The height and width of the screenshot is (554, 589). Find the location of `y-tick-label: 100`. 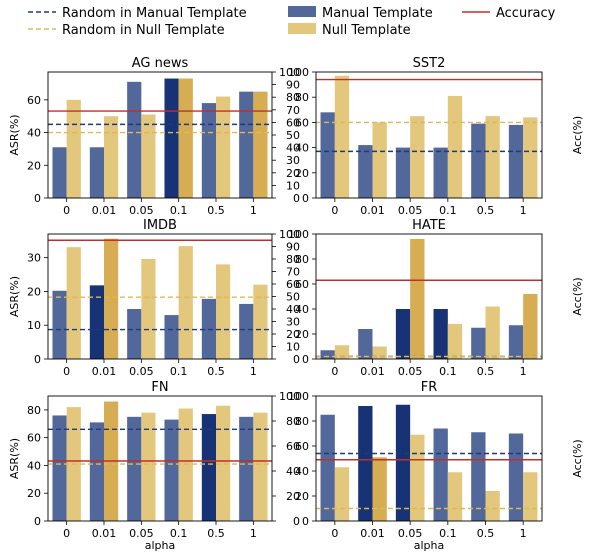

y-tick-label: 100 is located at coordinates (298, 72).